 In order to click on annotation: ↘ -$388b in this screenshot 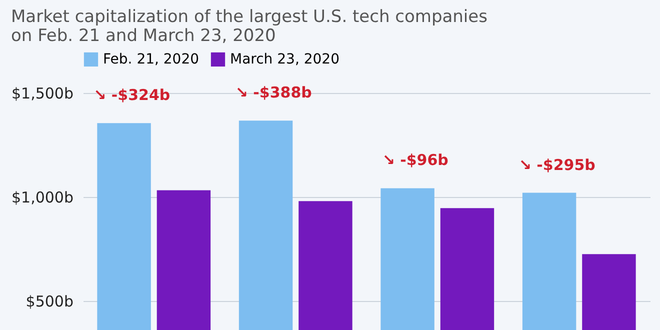, I will do `click(273, 93)`.